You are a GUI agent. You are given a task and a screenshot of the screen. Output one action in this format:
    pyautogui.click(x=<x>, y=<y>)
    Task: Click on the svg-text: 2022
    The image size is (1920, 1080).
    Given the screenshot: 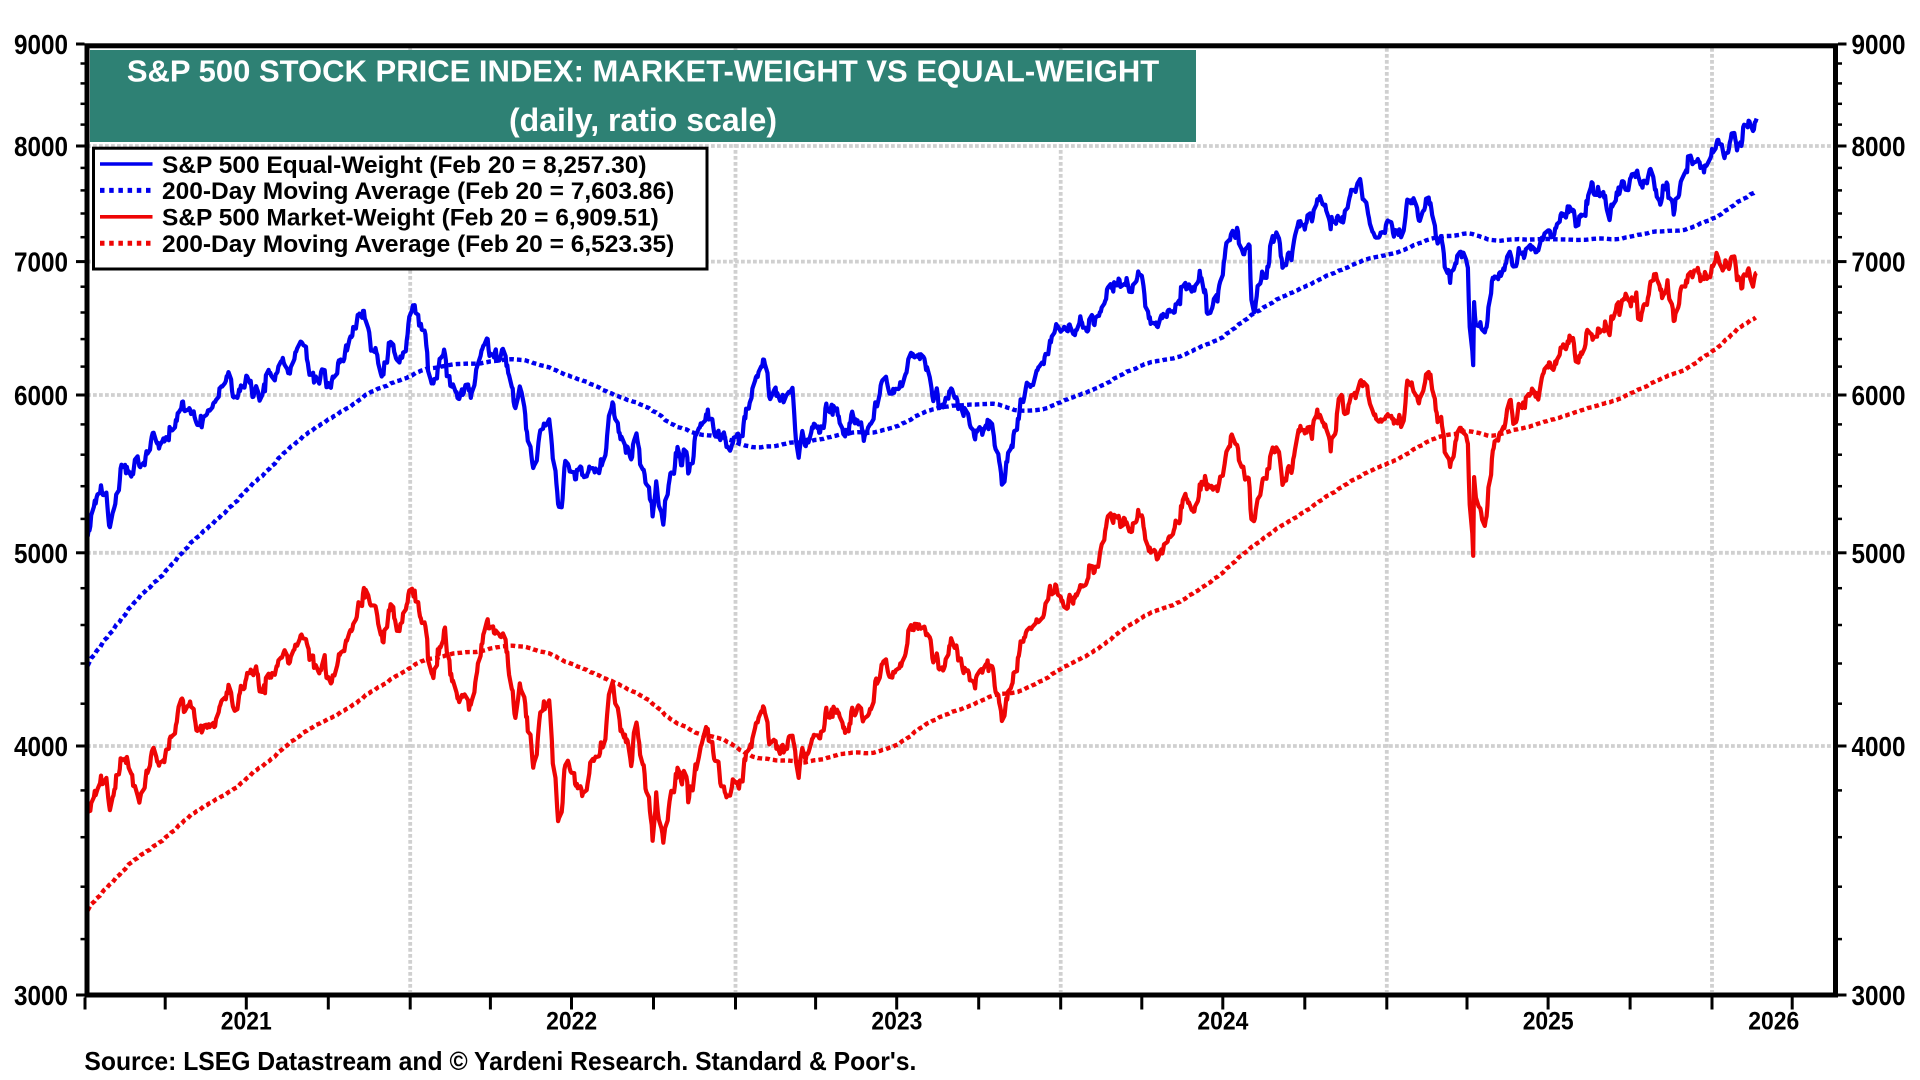 What is the action you would take?
    pyautogui.click(x=571, y=1022)
    